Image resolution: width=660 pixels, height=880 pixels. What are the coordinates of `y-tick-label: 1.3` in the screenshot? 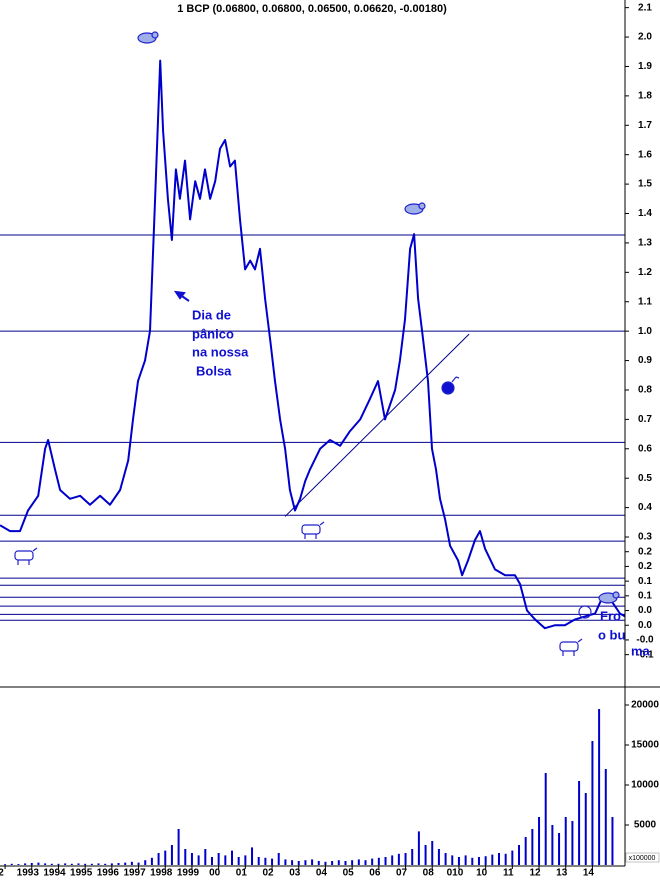 It's located at (645, 243).